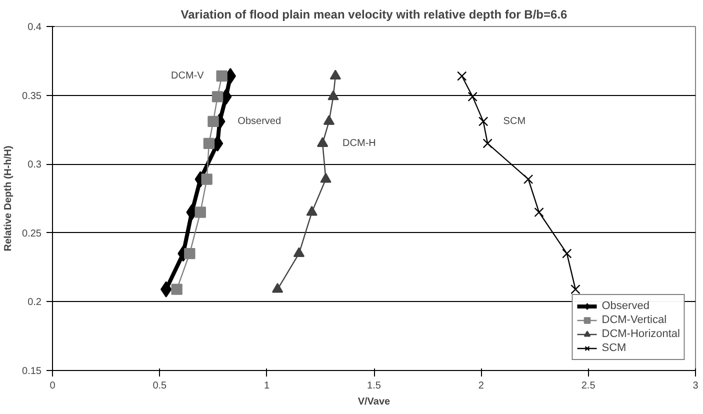  I want to click on x-axis-title: V/Vave, so click(374, 402).